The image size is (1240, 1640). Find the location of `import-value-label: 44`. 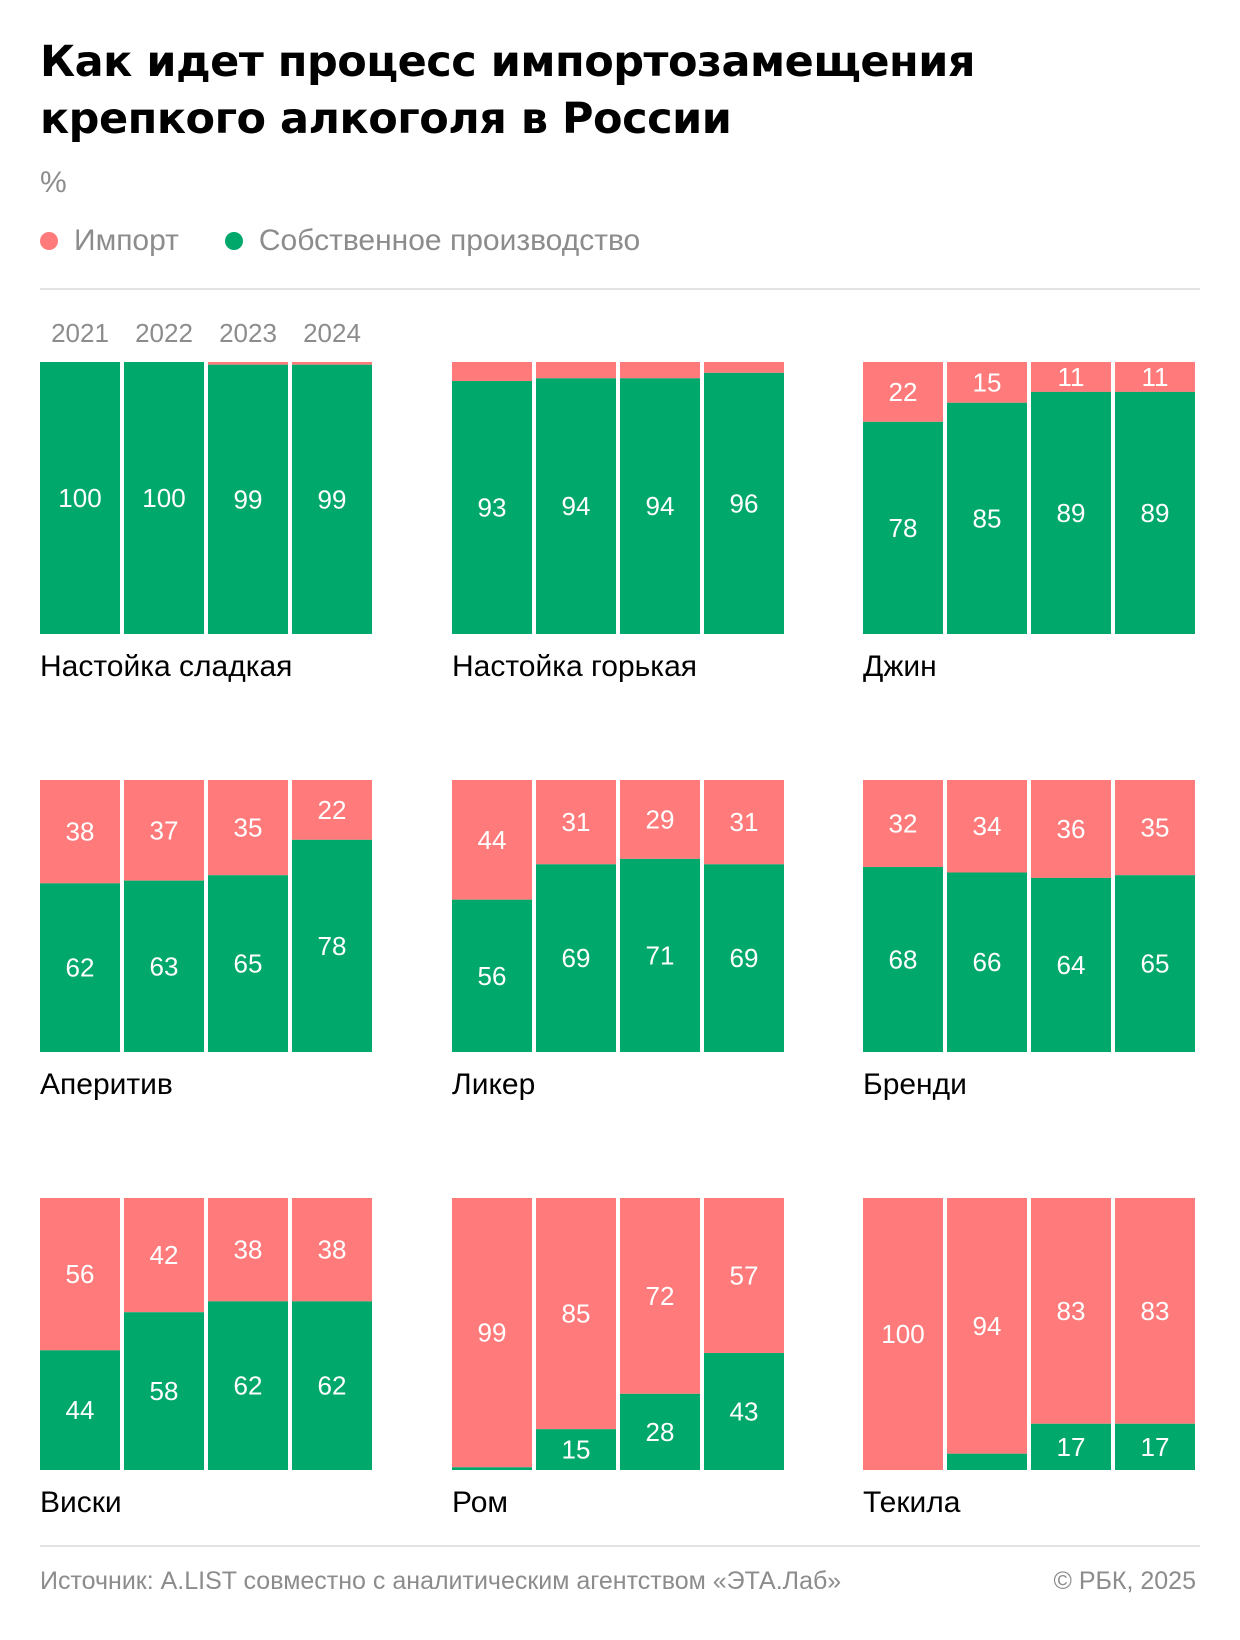

import-value-label: 44 is located at coordinates (492, 840).